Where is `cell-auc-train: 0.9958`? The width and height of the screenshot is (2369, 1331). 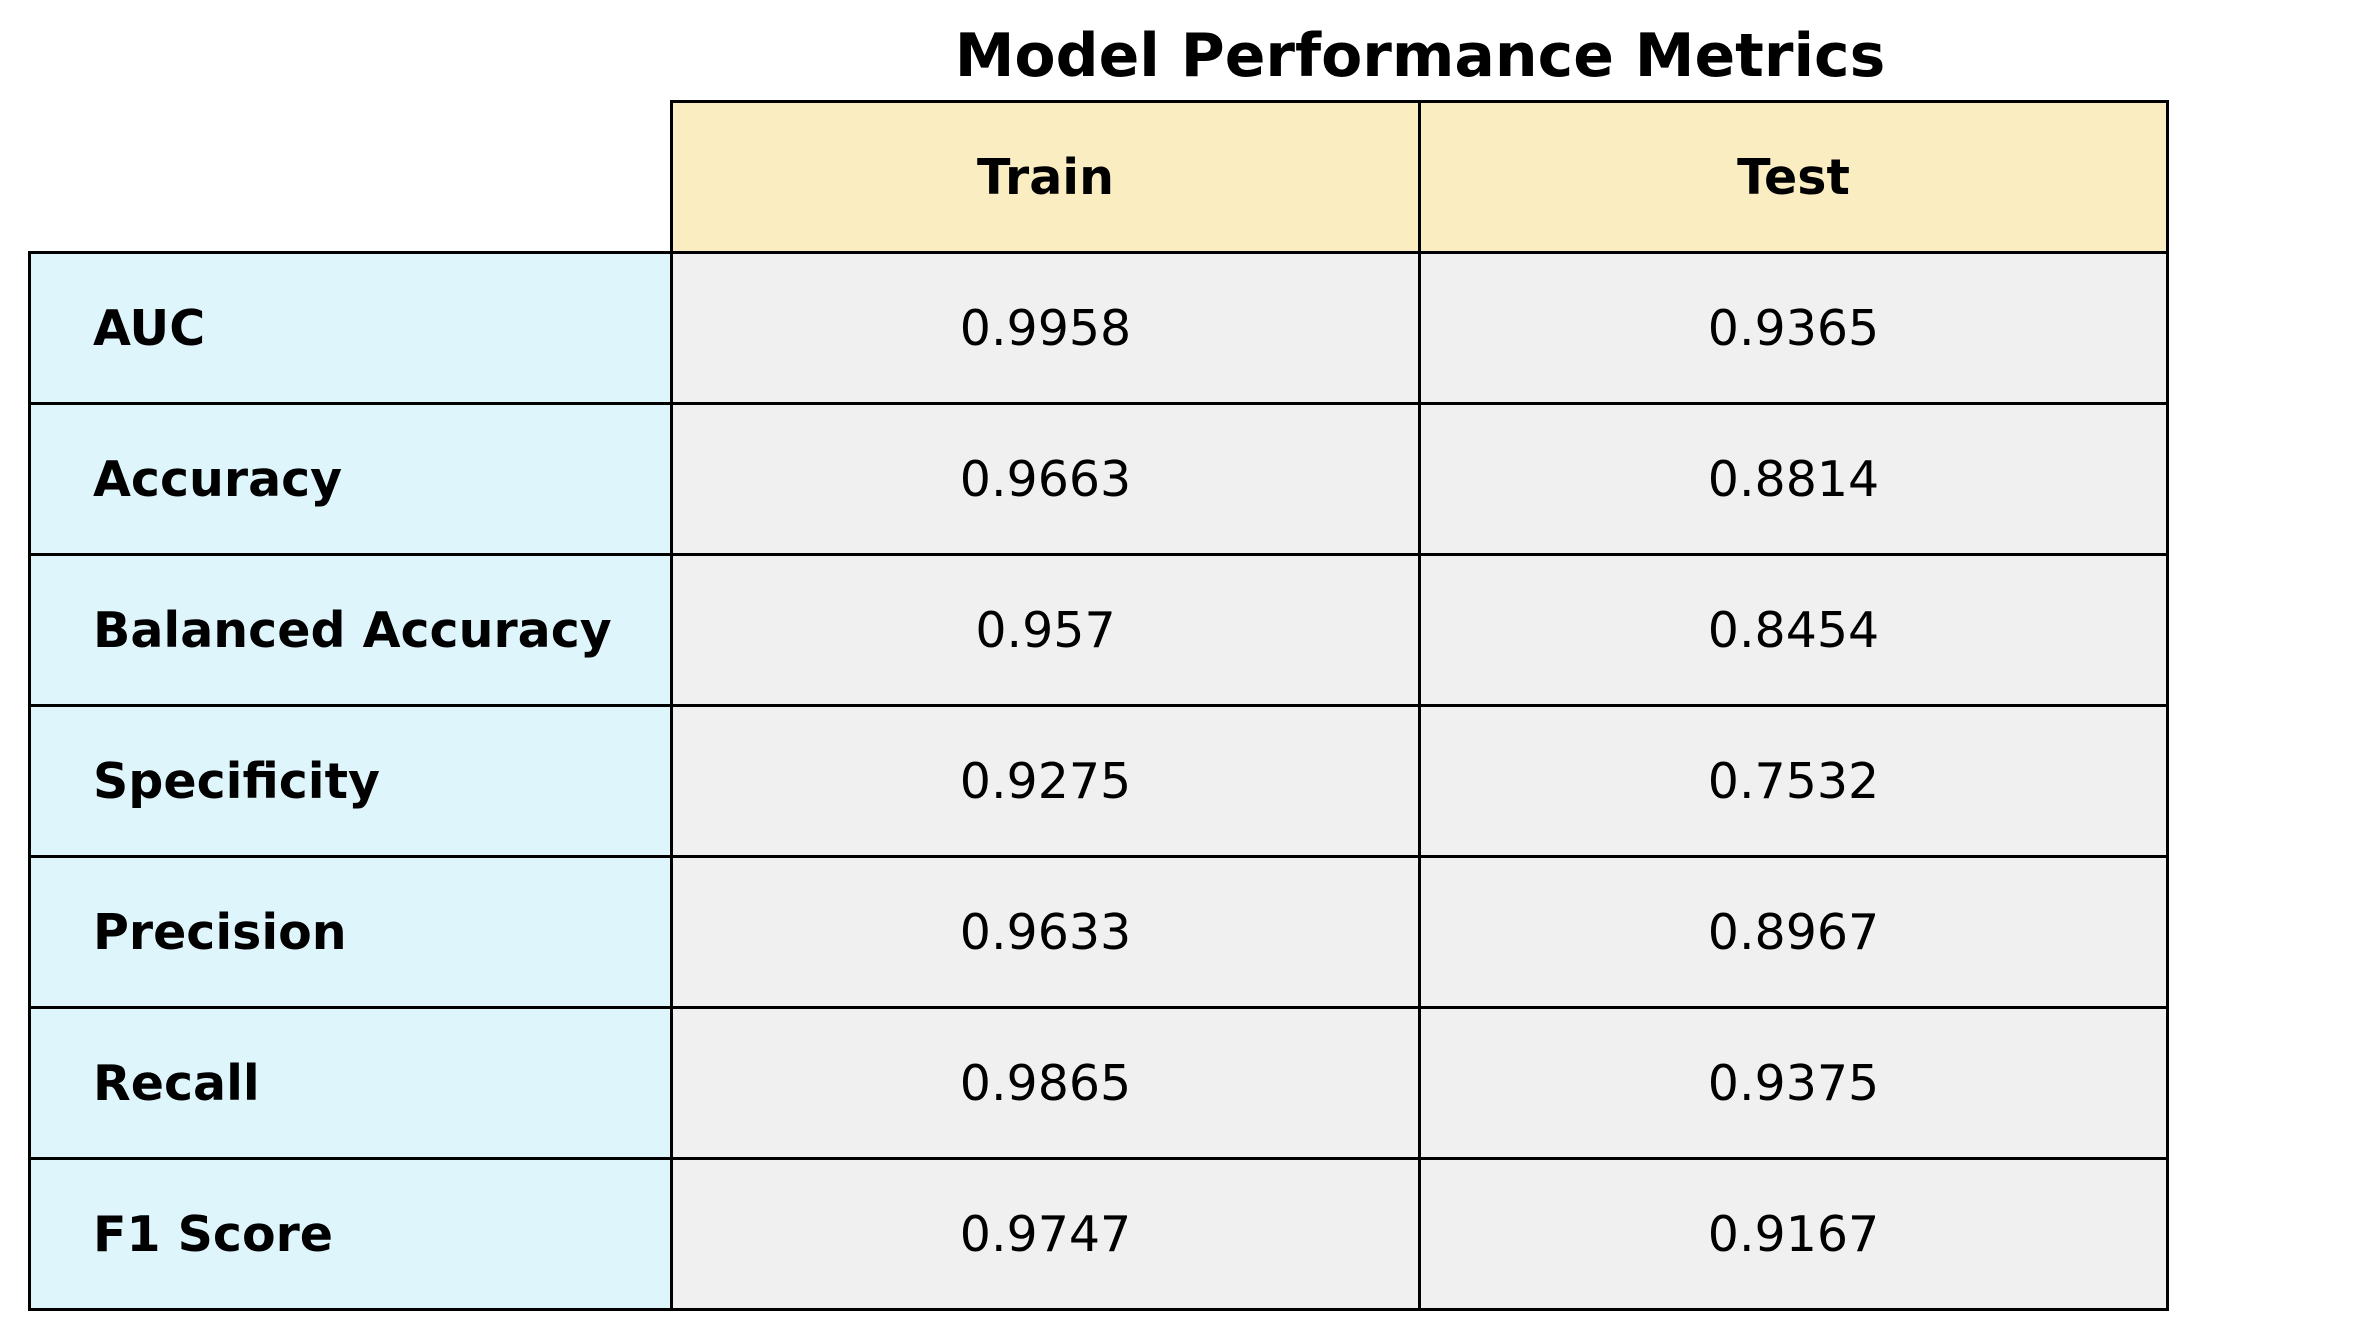 cell-auc-train: 0.9958 is located at coordinates (1045, 328).